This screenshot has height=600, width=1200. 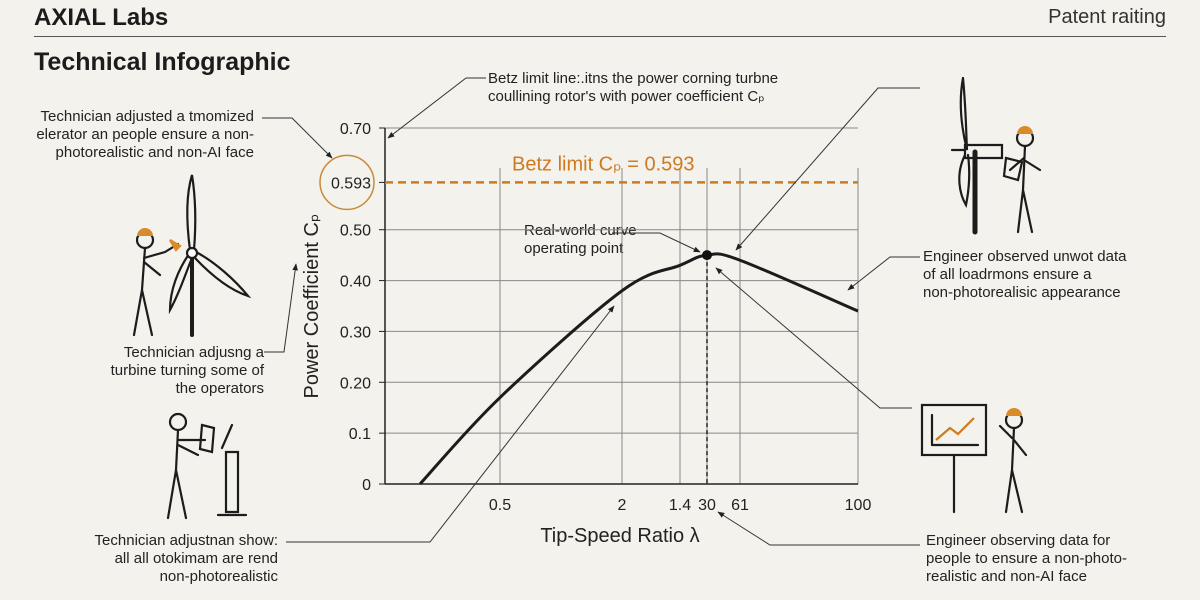 I want to click on highlight-circle, so click(x=347, y=182).